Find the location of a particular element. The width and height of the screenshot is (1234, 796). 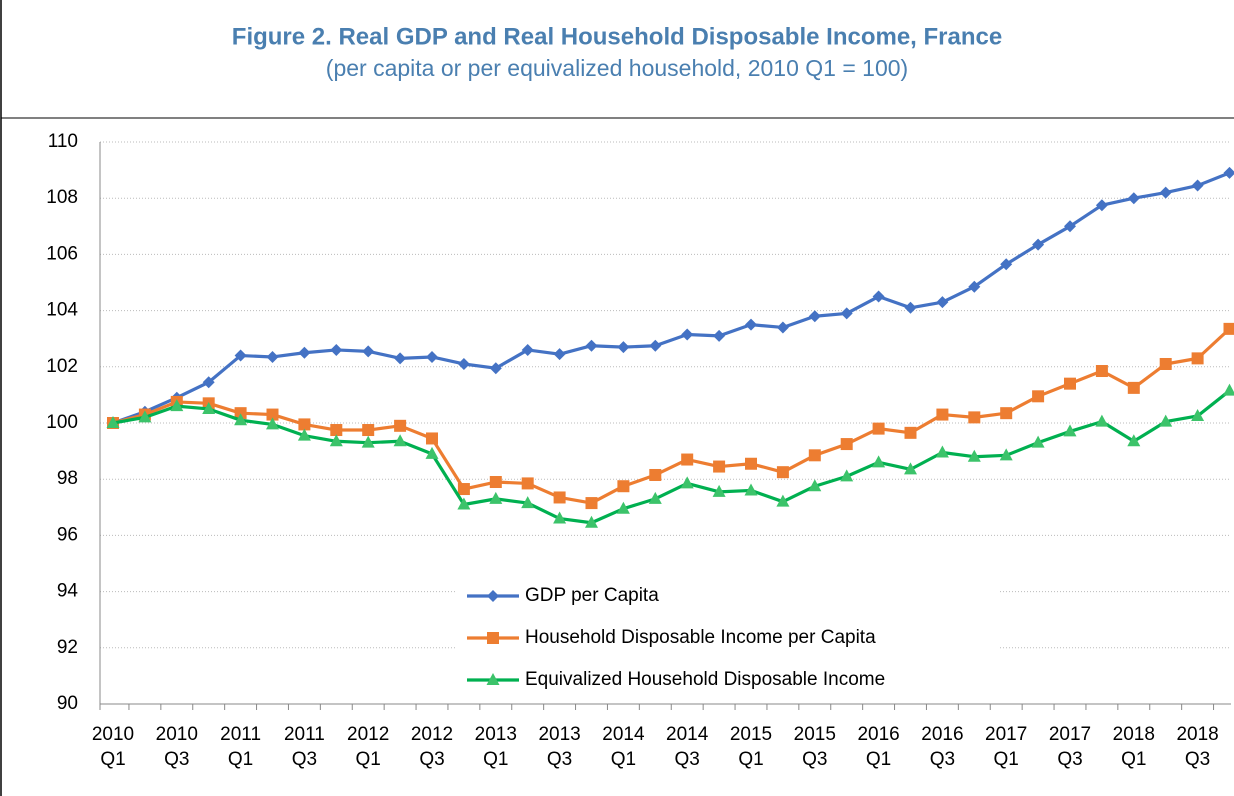

x-tick-label: 2011 Q1 is located at coordinates (241, 747).